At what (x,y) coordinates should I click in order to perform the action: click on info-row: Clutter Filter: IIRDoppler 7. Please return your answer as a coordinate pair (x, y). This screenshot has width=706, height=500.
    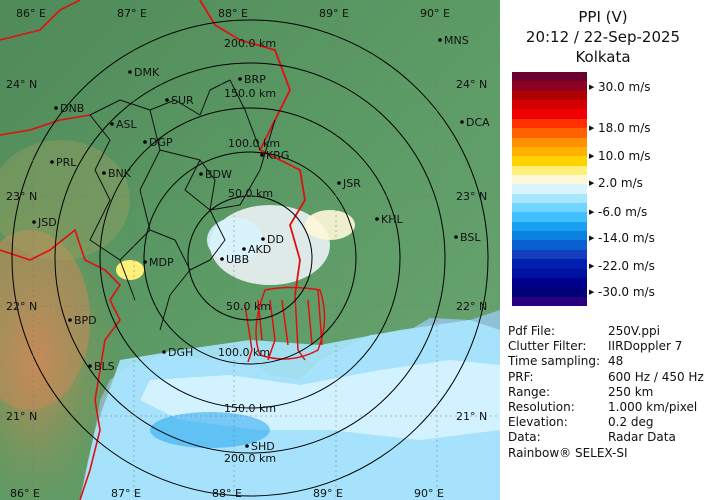
    Looking at the image, I should click on (595, 346).